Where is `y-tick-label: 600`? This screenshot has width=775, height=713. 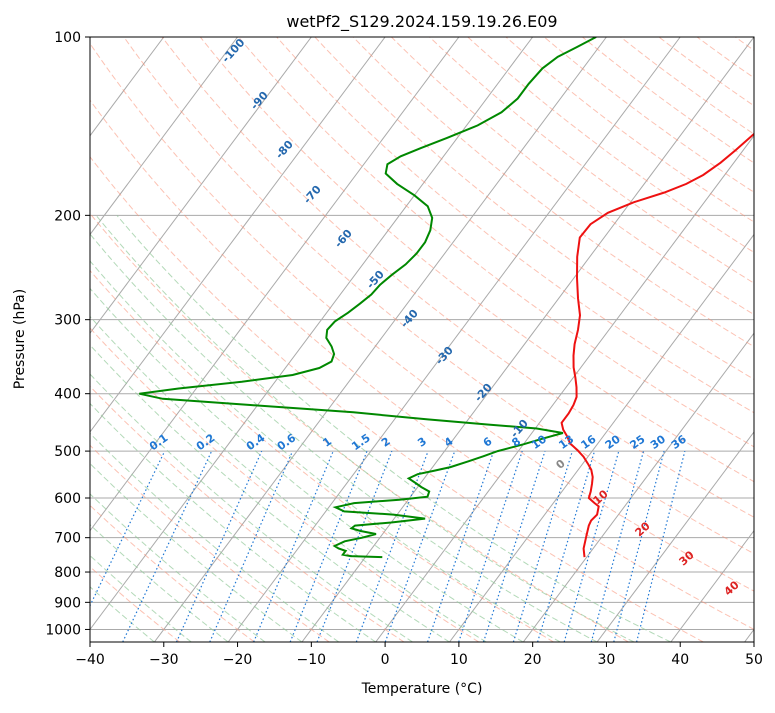 y-tick-label: 600 is located at coordinates (67, 499).